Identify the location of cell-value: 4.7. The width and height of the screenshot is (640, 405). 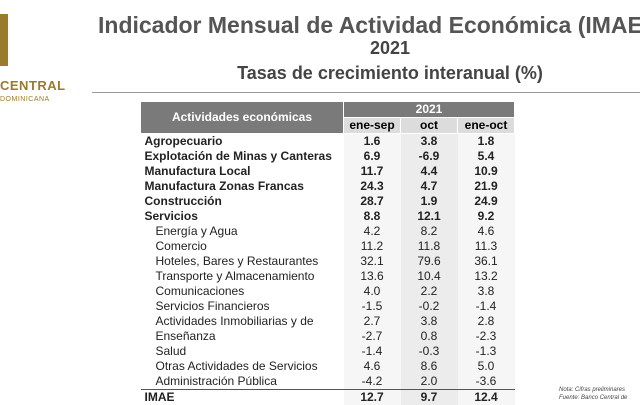
(429, 186).